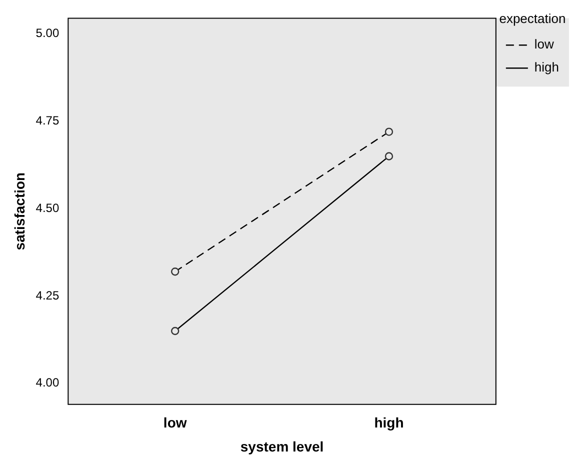  I want to click on y-axis-title: satisfaction, so click(19, 211).